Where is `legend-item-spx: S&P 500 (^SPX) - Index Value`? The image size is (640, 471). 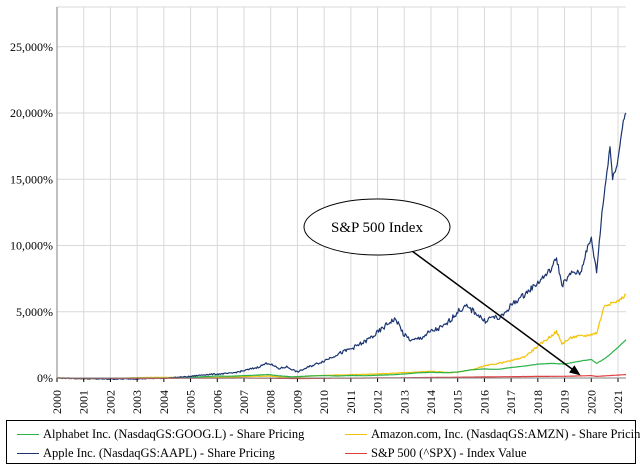
legend-item-spx: S&P 500 (^SPX) - Index Value is located at coordinates (436, 453).